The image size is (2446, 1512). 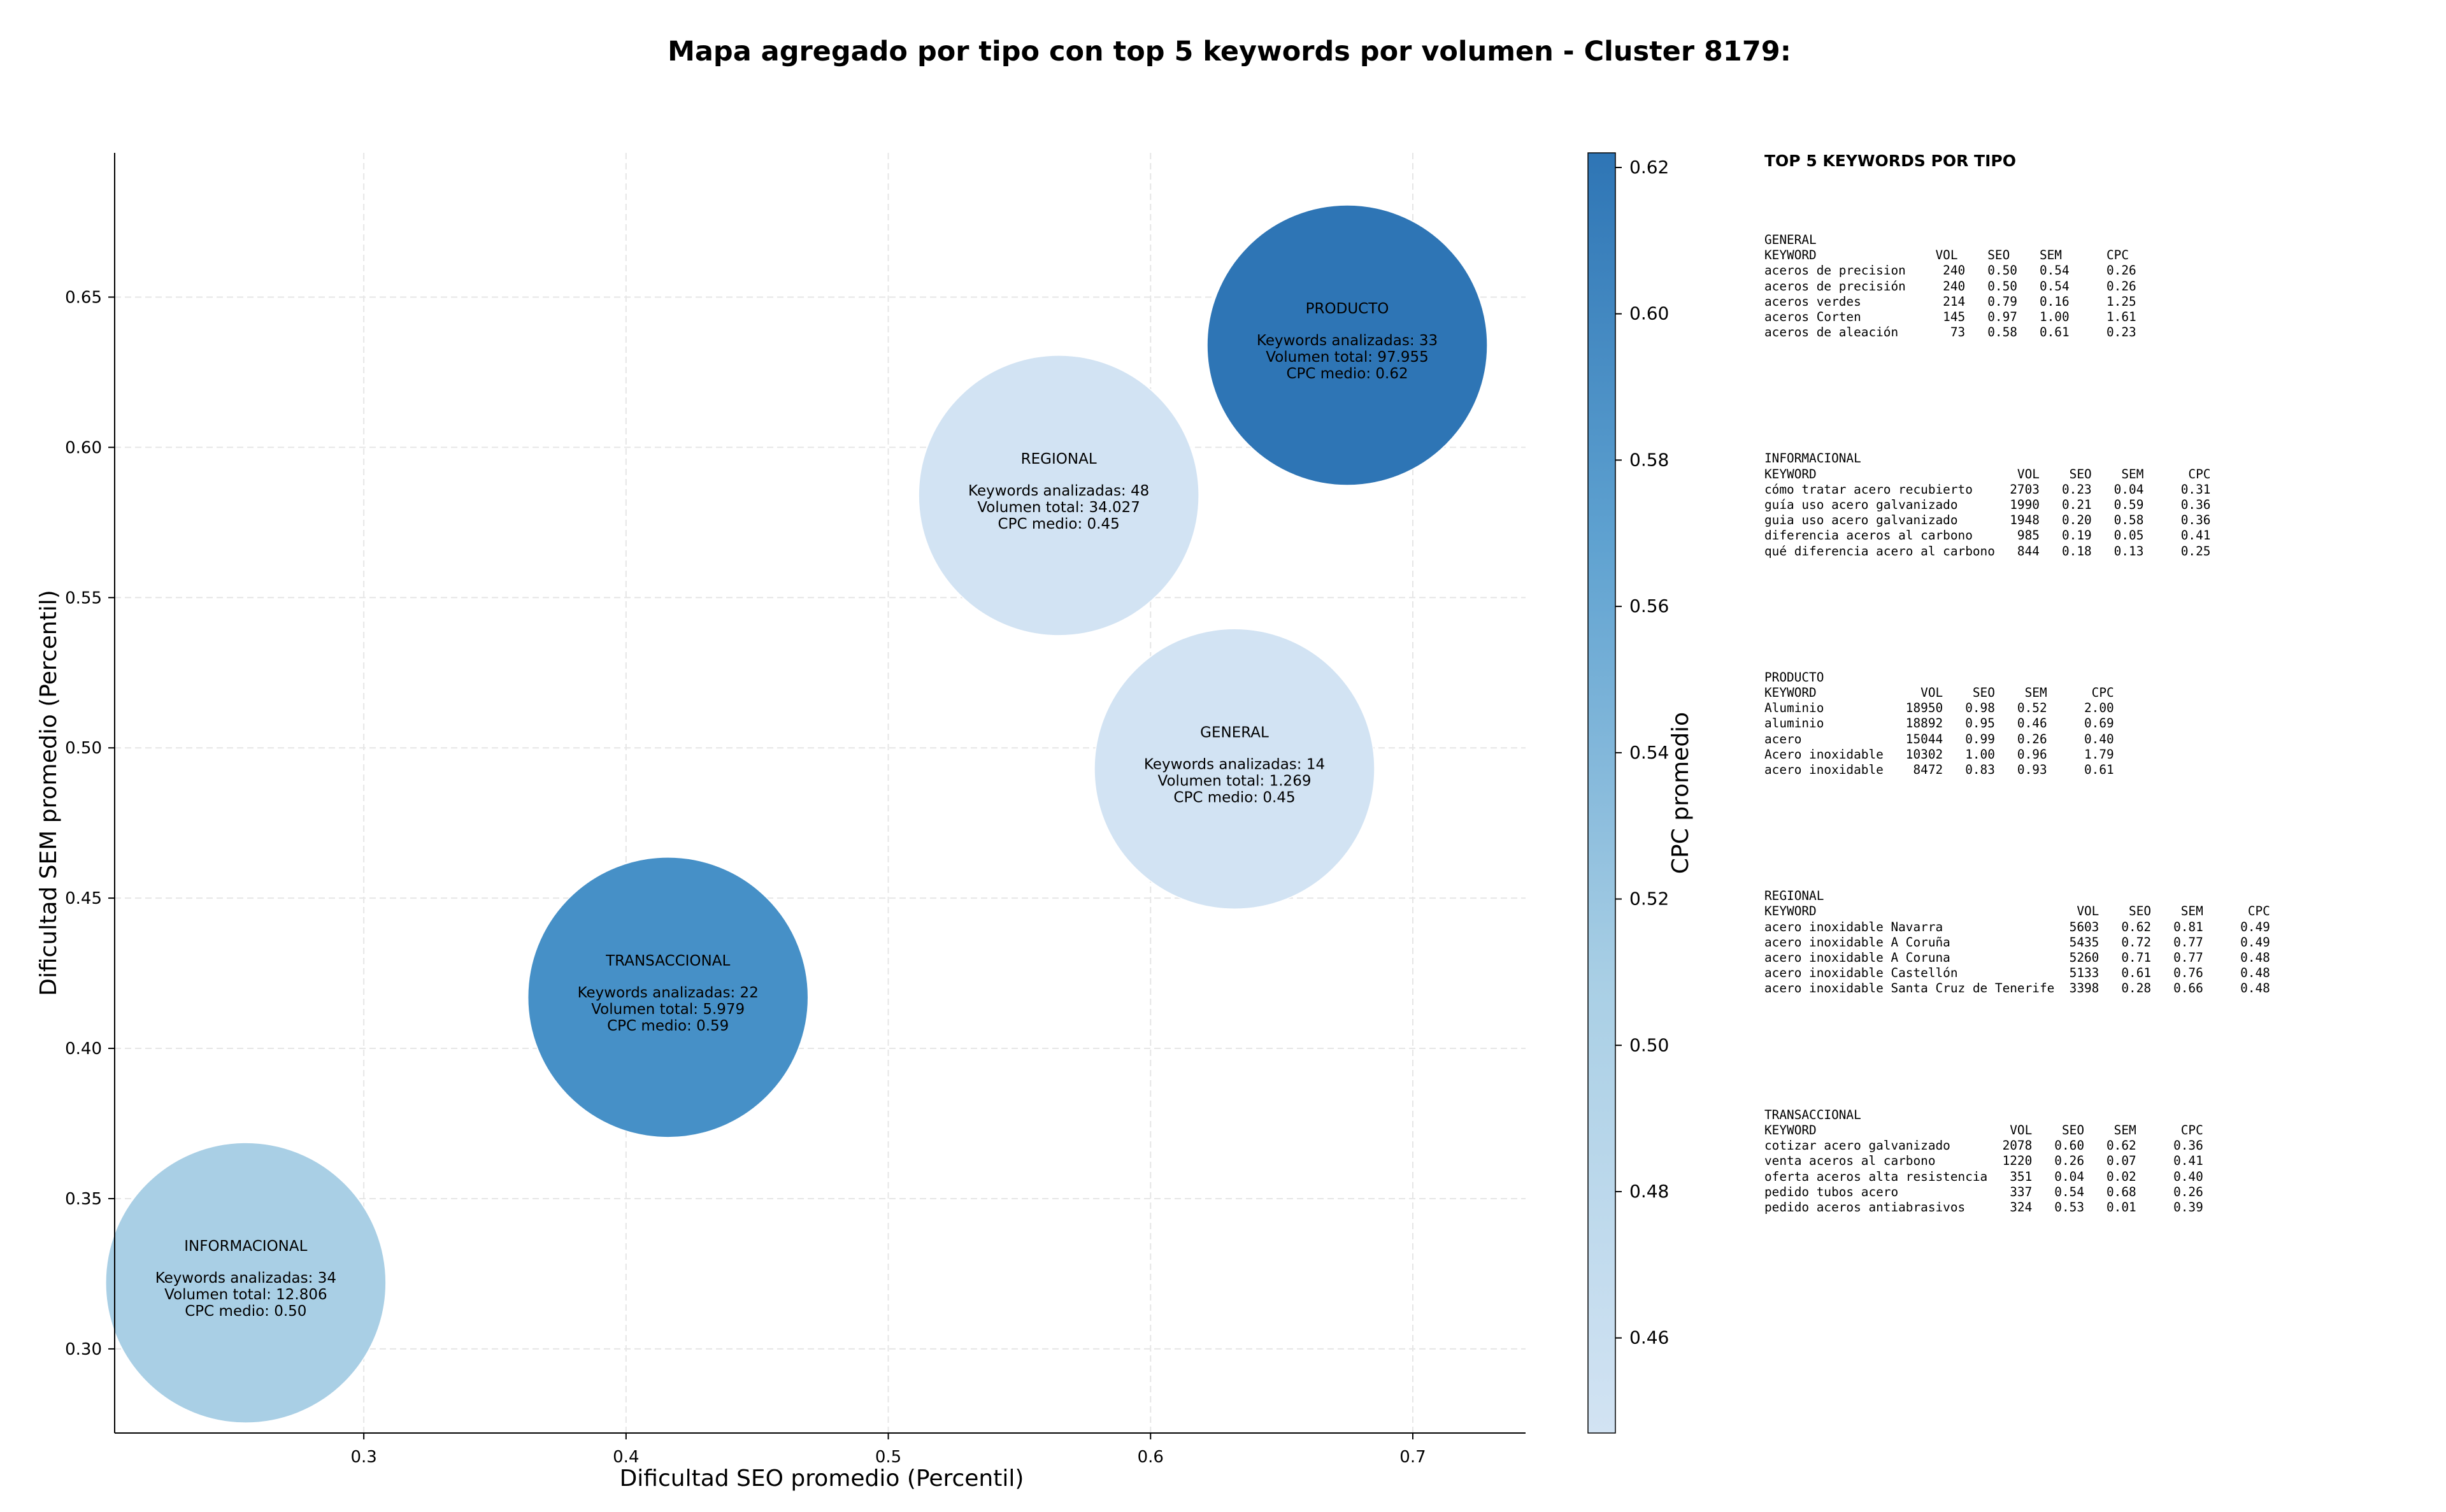 I want to click on bubble-volume-label: Volumen total: 1.269, so click(x=1235, y=781).